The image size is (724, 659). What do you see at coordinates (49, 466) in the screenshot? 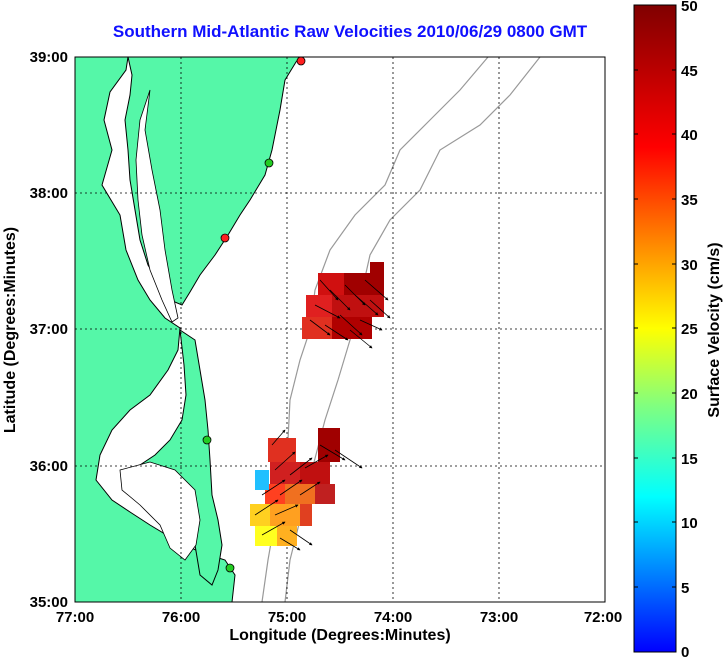
I see `y-tick-3: 36:00` at bounding box center [49, 466].